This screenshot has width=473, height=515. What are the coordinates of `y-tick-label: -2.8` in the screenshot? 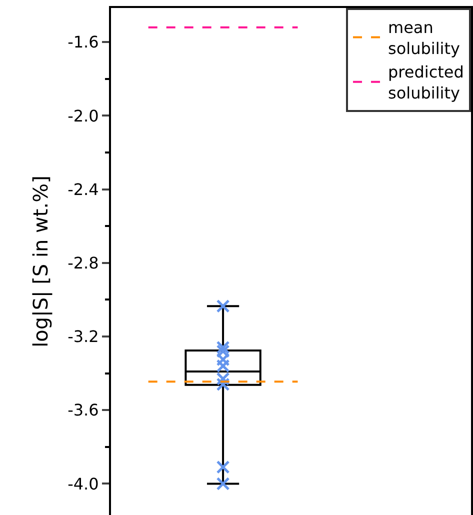 It's located at (83, 262).